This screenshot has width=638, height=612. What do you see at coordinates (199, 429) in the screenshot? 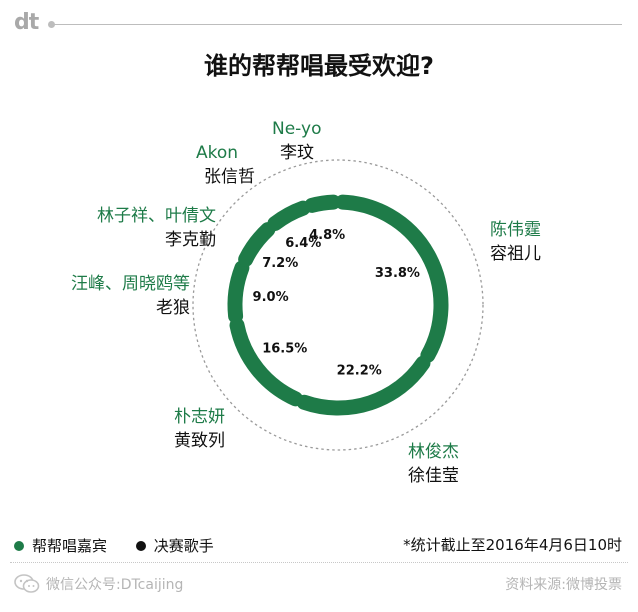
I see `slice-label-3: 朴志妍 黄致列` at bounding box center [199, 429].